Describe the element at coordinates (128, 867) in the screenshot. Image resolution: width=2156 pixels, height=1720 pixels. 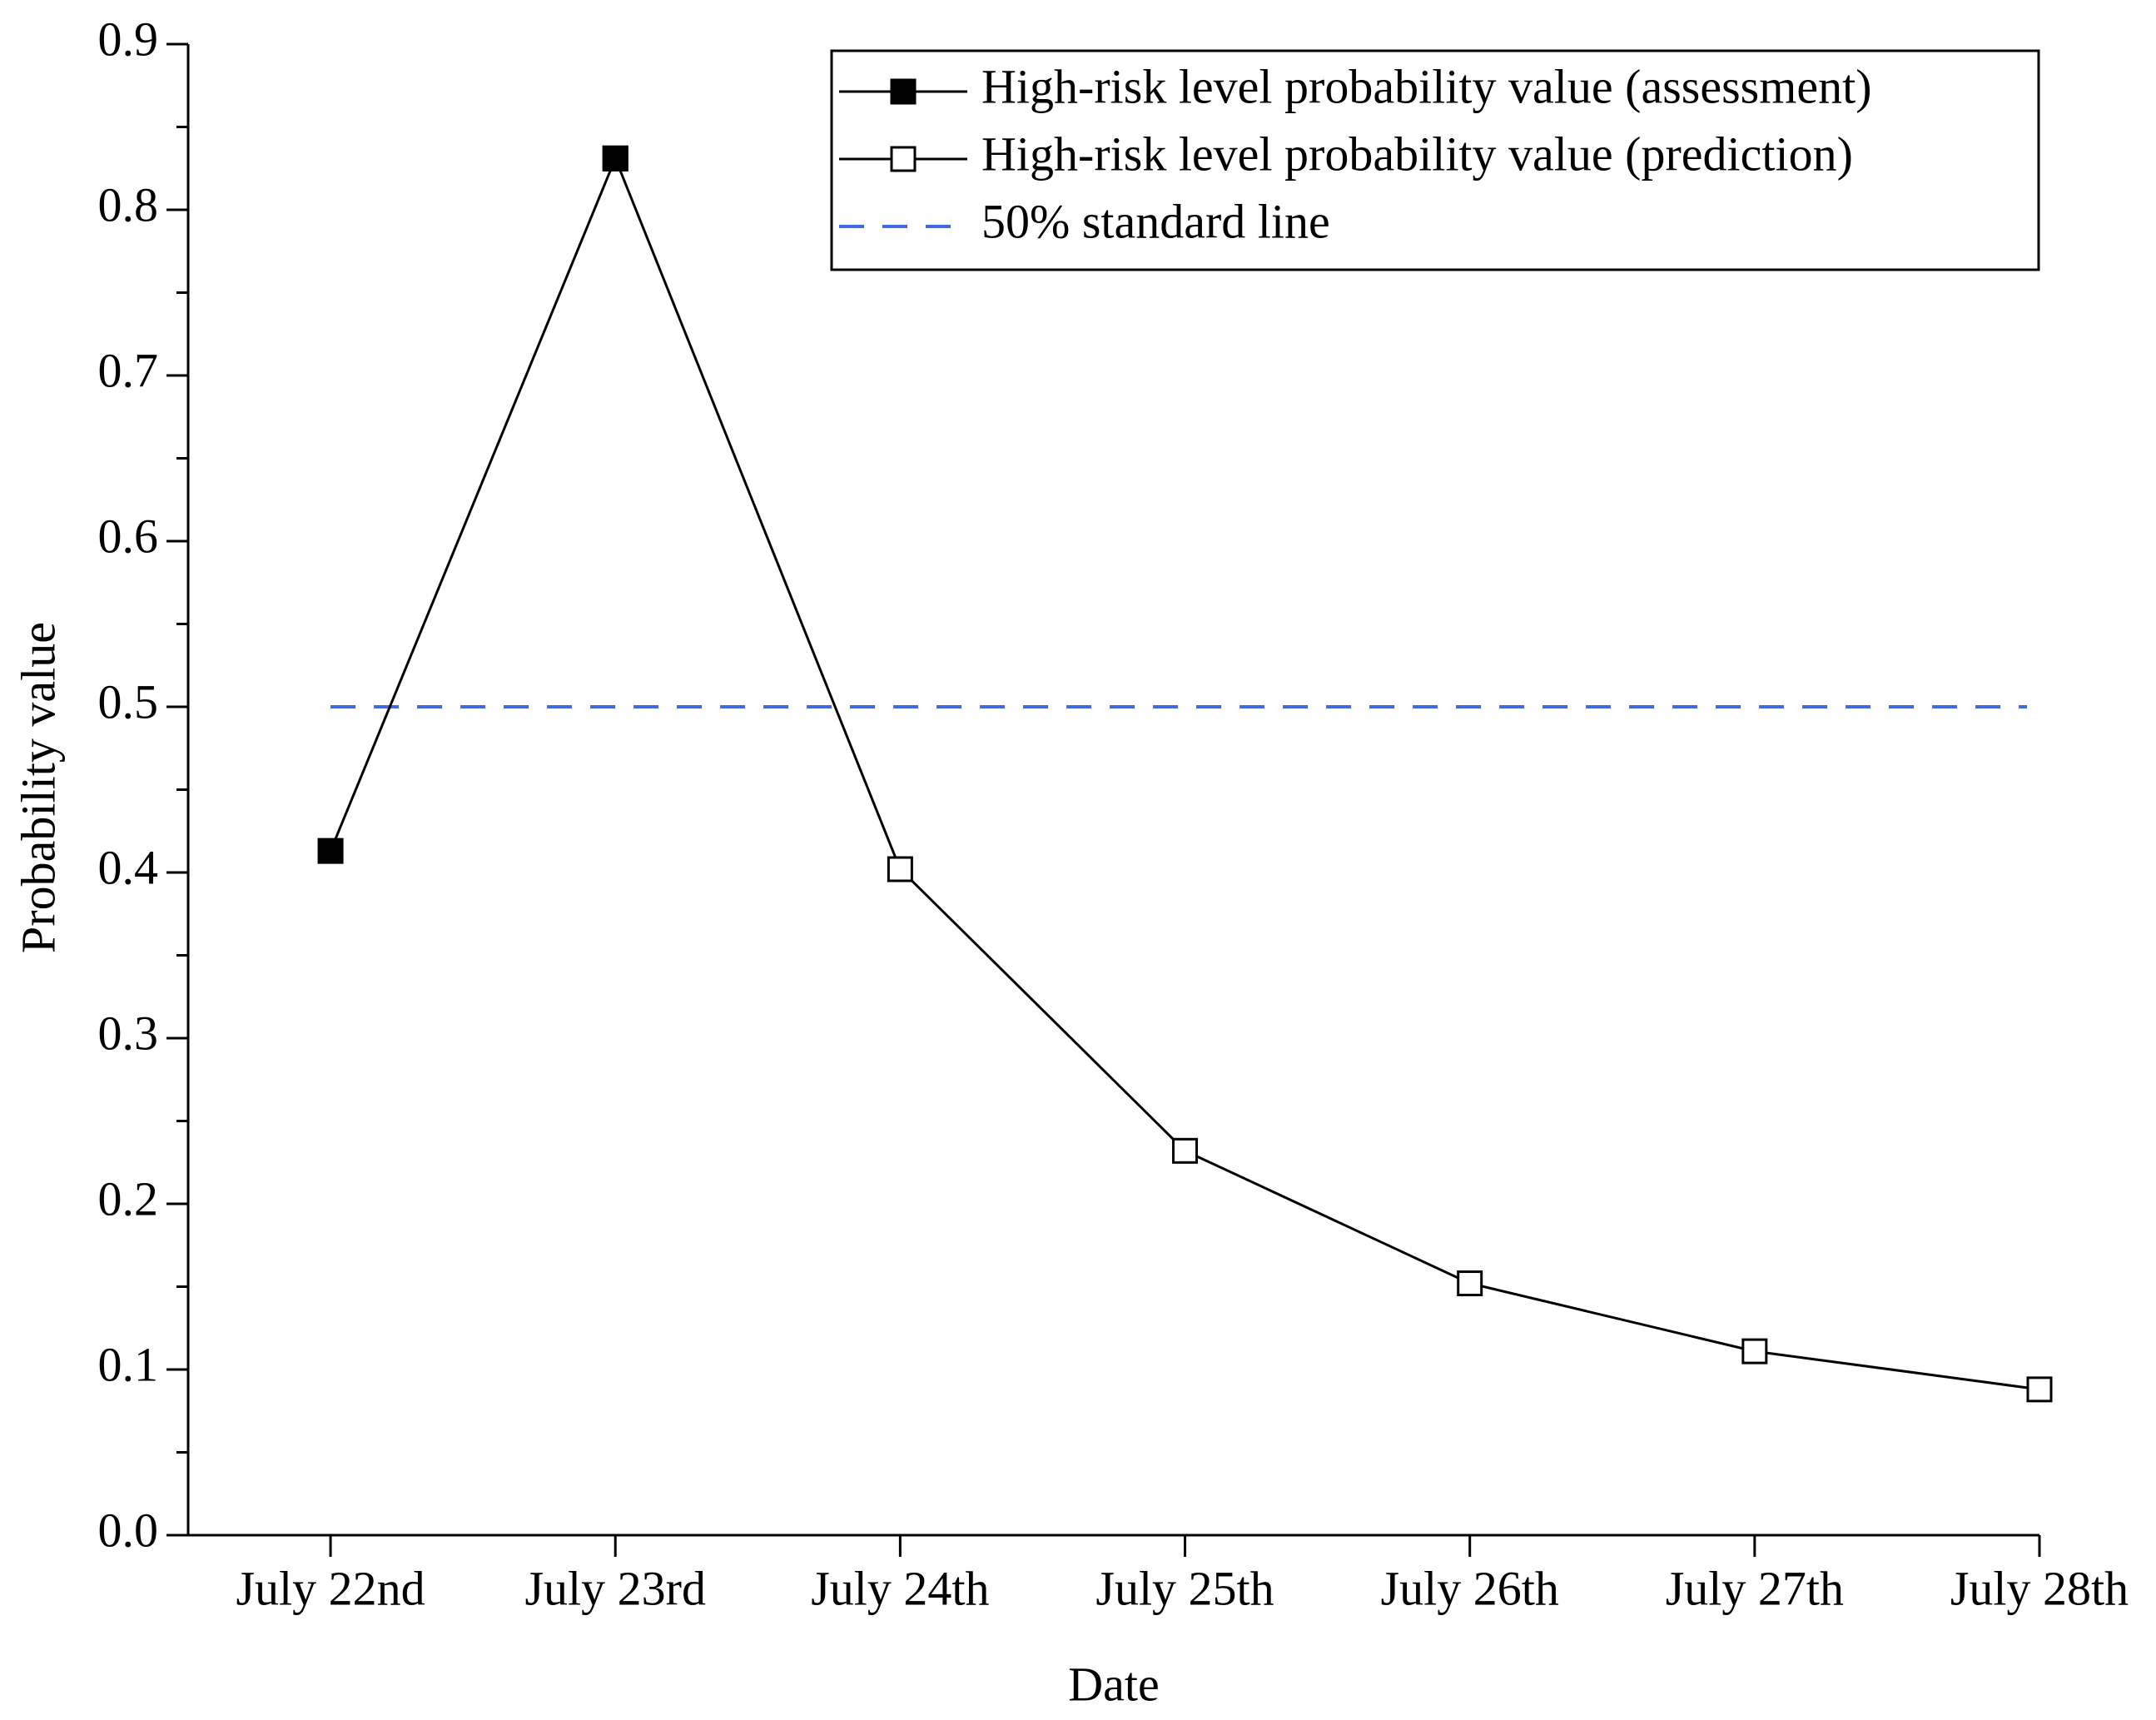
I see `y-tick-label: 0.4` at that location.